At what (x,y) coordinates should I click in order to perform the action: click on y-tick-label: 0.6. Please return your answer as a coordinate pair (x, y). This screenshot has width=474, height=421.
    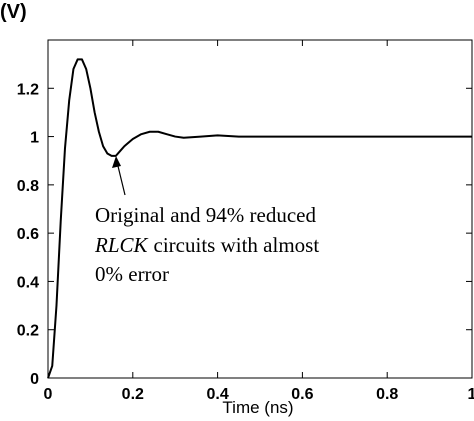
    Looking at the image, I should click on (28, 234).